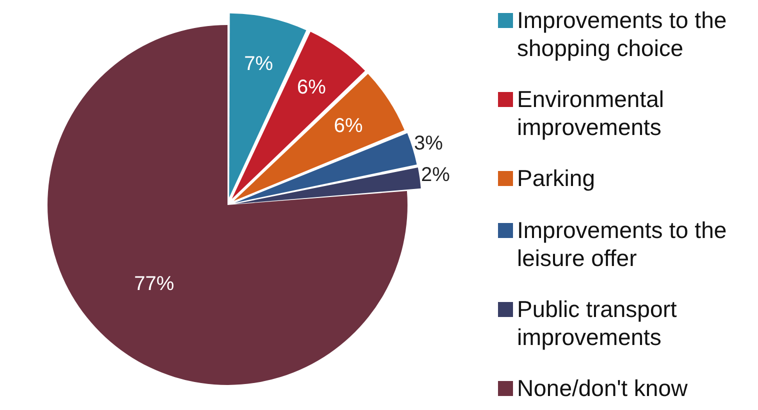  Describe the element at coordinates (602, 388) in the screenshot. I see `legend-label: None/don't know` at that location.